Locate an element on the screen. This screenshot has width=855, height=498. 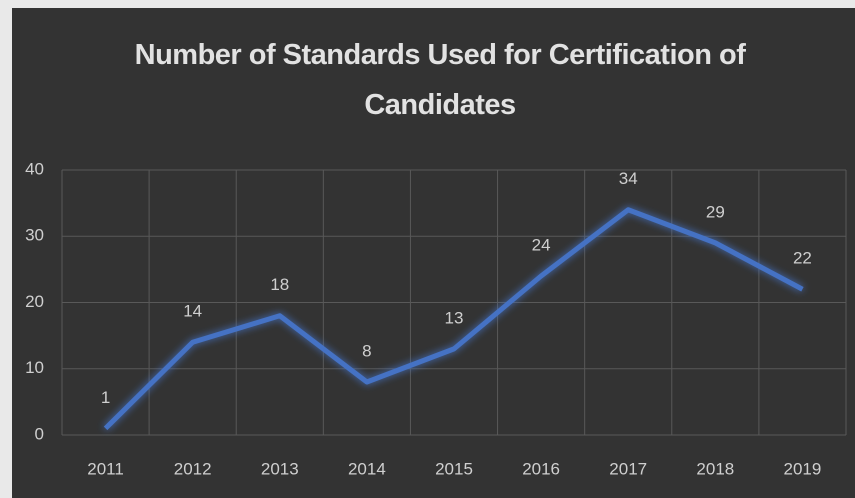
data-label: 1 is located at coordinates (105, 397).